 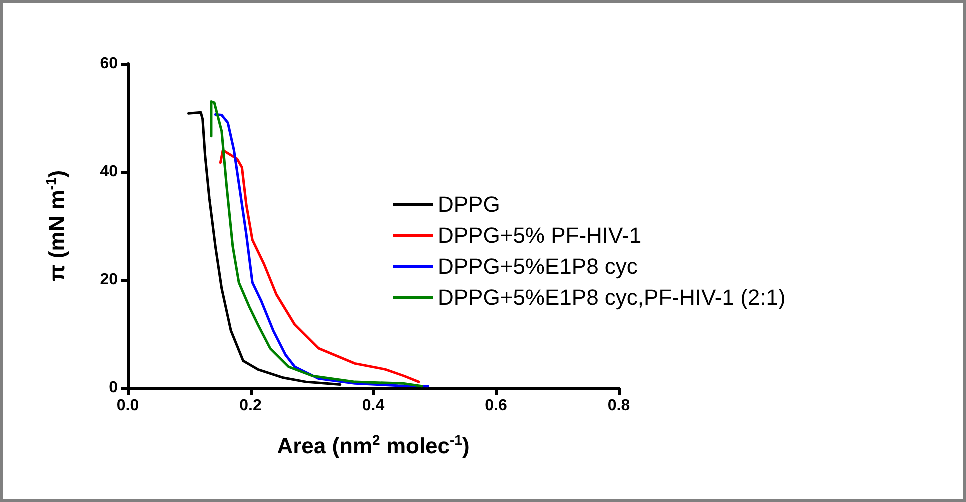 I want to click on y-tick-label: 20, so click(x=109, y=280).